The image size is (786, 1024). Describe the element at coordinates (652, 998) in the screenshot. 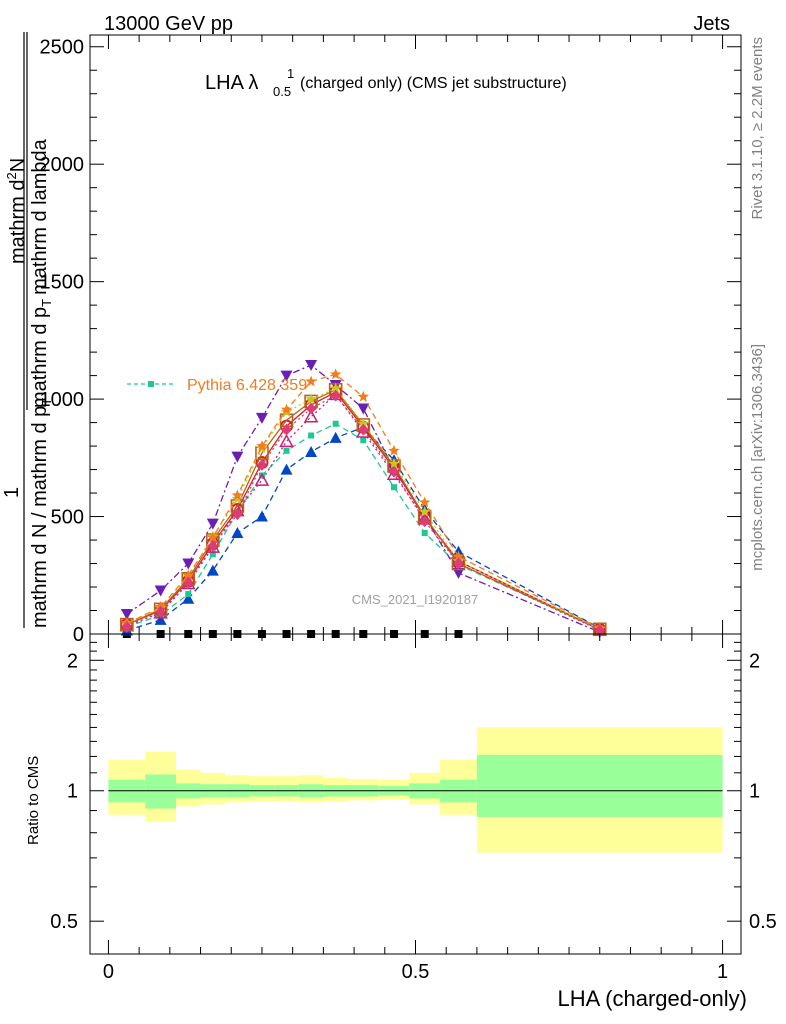

I see `x-axis-label: LHA (charged-only)` at that location.